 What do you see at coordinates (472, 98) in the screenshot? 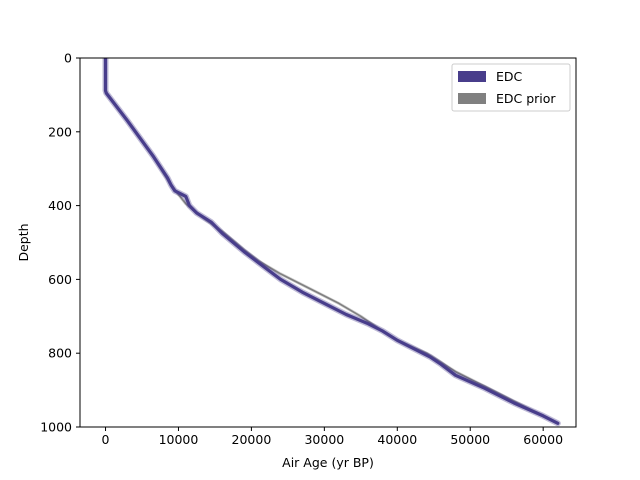
I see `legend-swatch-edc-prior` at bounding box center [472, 98].